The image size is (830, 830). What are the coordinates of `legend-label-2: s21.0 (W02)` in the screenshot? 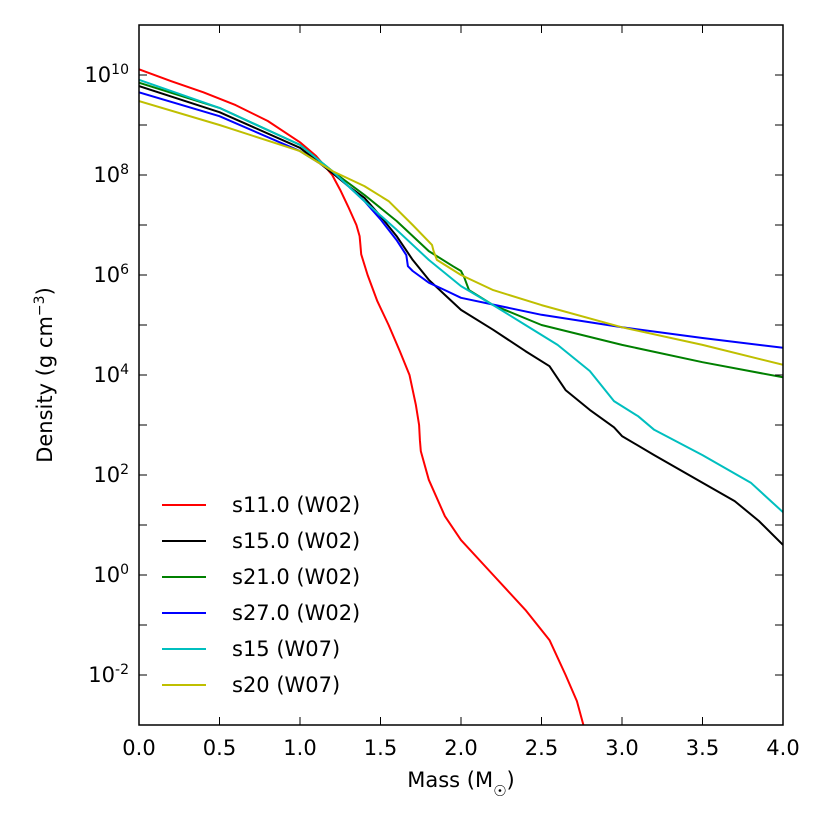 It's located at (296, 577).